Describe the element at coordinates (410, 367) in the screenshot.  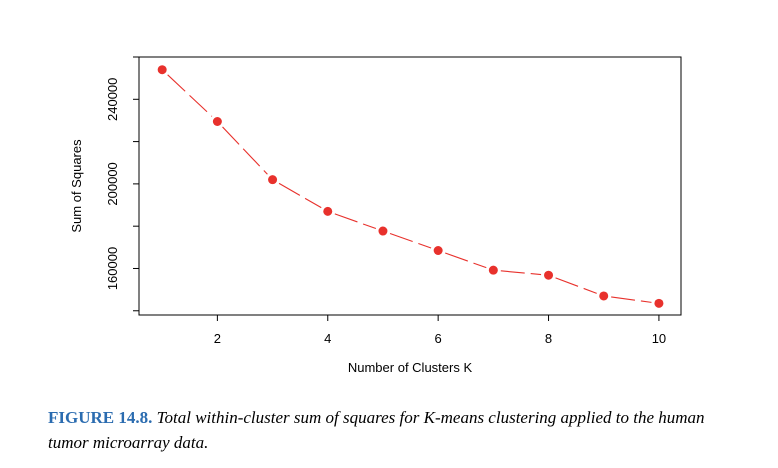
I see `x-axis-title: Number of Clusters K` at that location.